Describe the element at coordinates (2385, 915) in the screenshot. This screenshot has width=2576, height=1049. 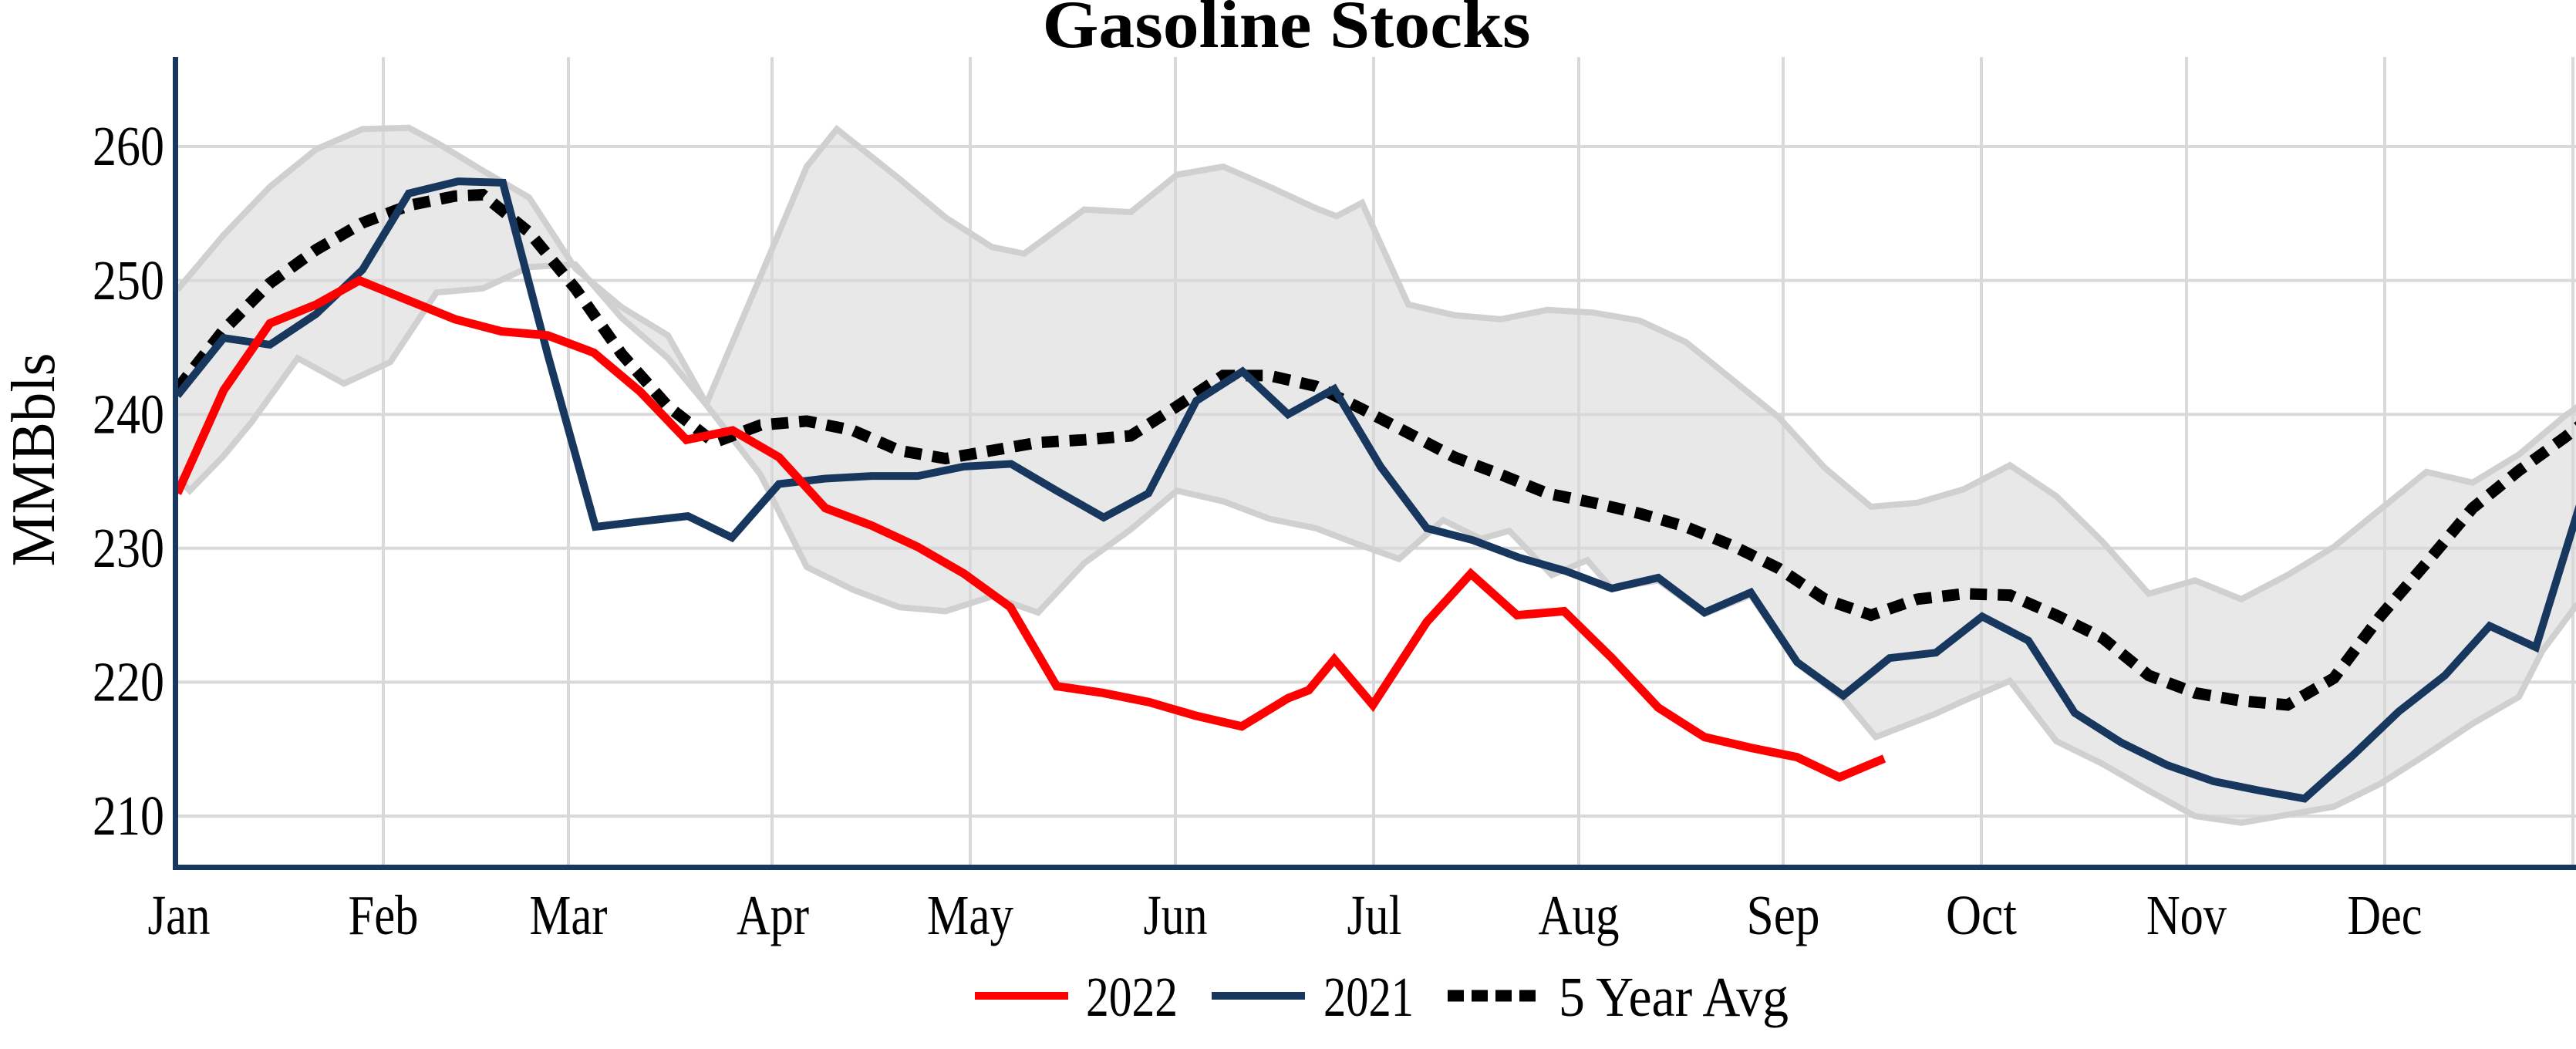
I see `svg-text: Dec` at that location.